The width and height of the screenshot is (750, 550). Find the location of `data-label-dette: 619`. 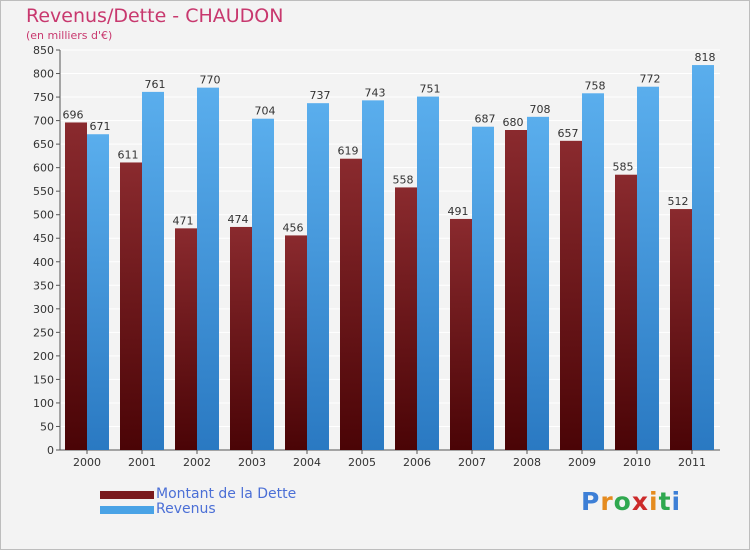

data-label-dette: 619 is located at coordinates (348, 151).